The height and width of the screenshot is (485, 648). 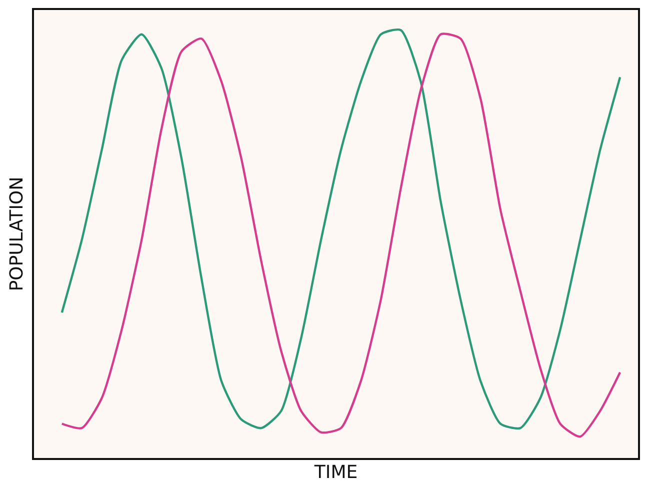 I want to click on x-axis-title: TIME, so click(x=335, y=472).